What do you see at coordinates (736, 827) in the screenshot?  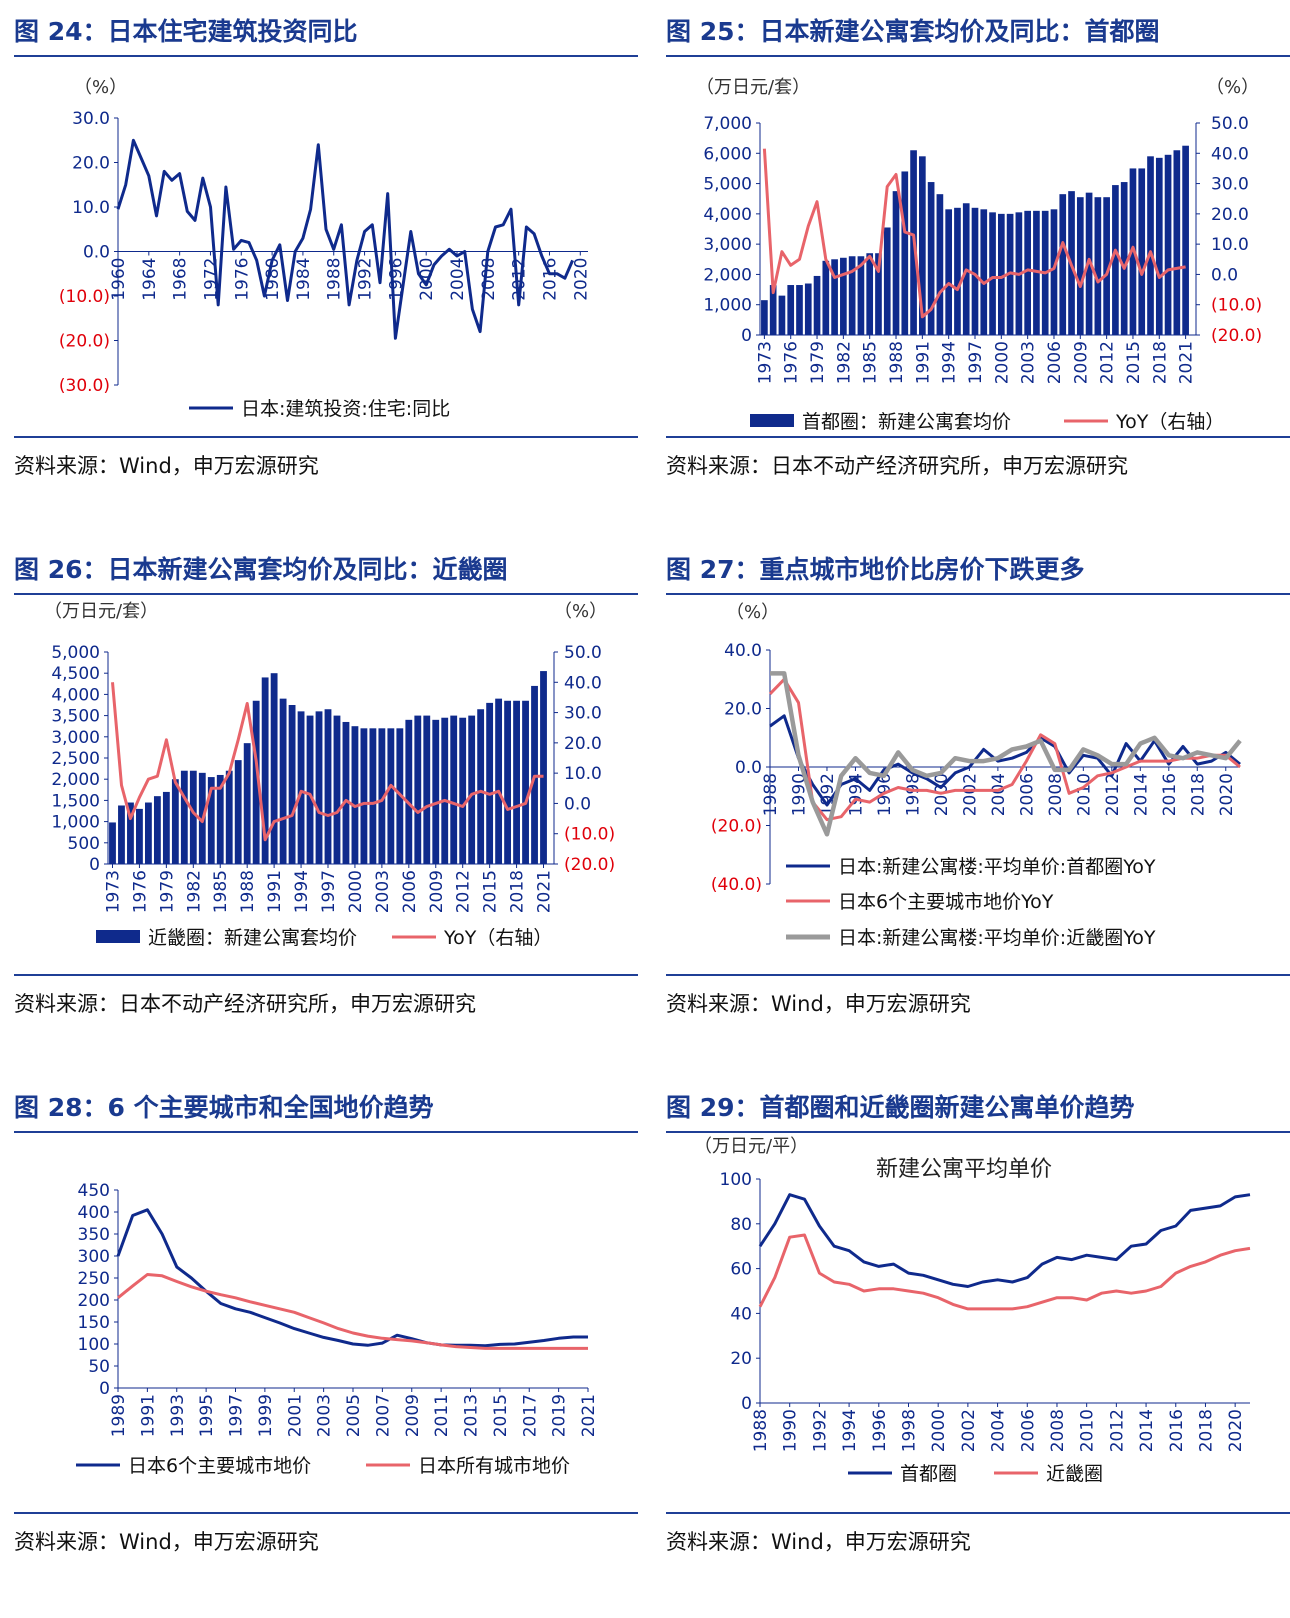 I see `y-tick-label: (20.0)` at bounding box center [736, 827].